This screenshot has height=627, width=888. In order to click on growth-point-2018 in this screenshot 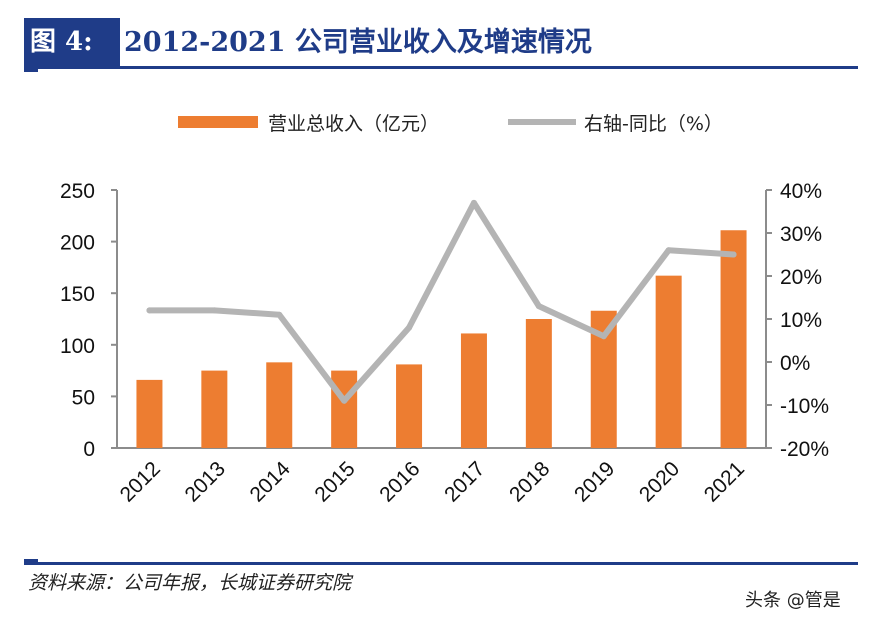, I will do `click(538, 306)`.